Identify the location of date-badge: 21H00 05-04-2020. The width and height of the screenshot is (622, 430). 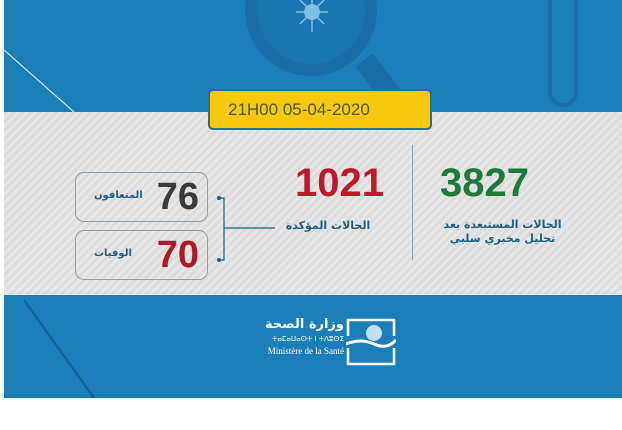
(320, 109).